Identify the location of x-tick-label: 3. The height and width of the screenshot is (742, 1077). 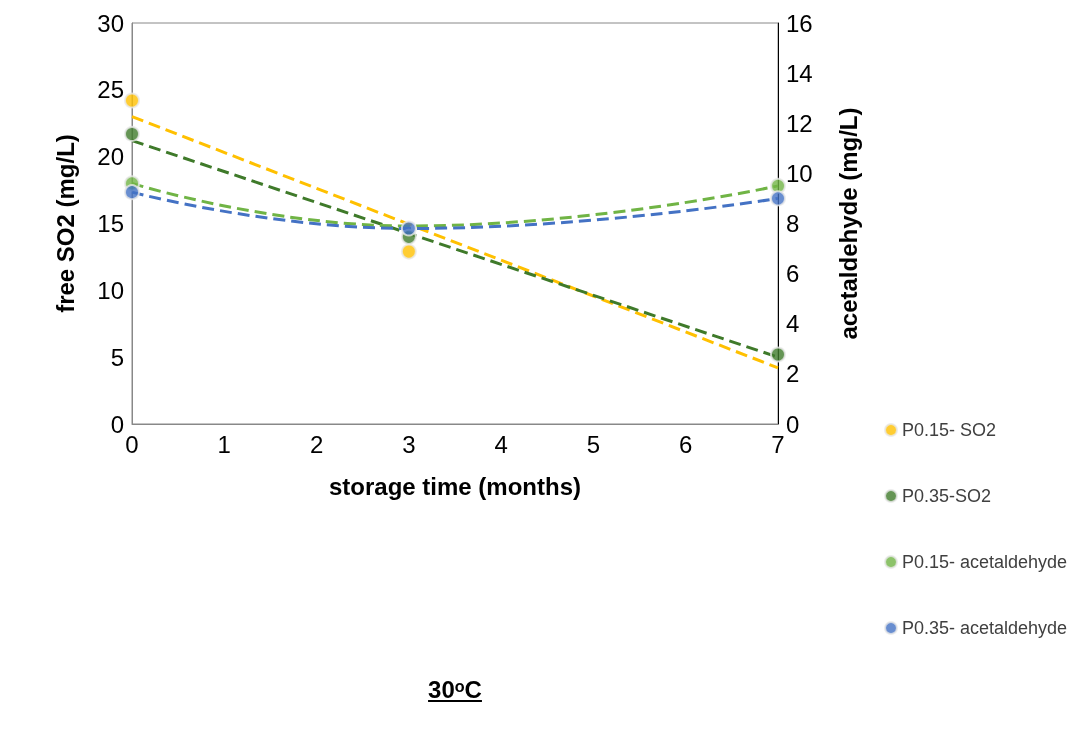
(409, 444).